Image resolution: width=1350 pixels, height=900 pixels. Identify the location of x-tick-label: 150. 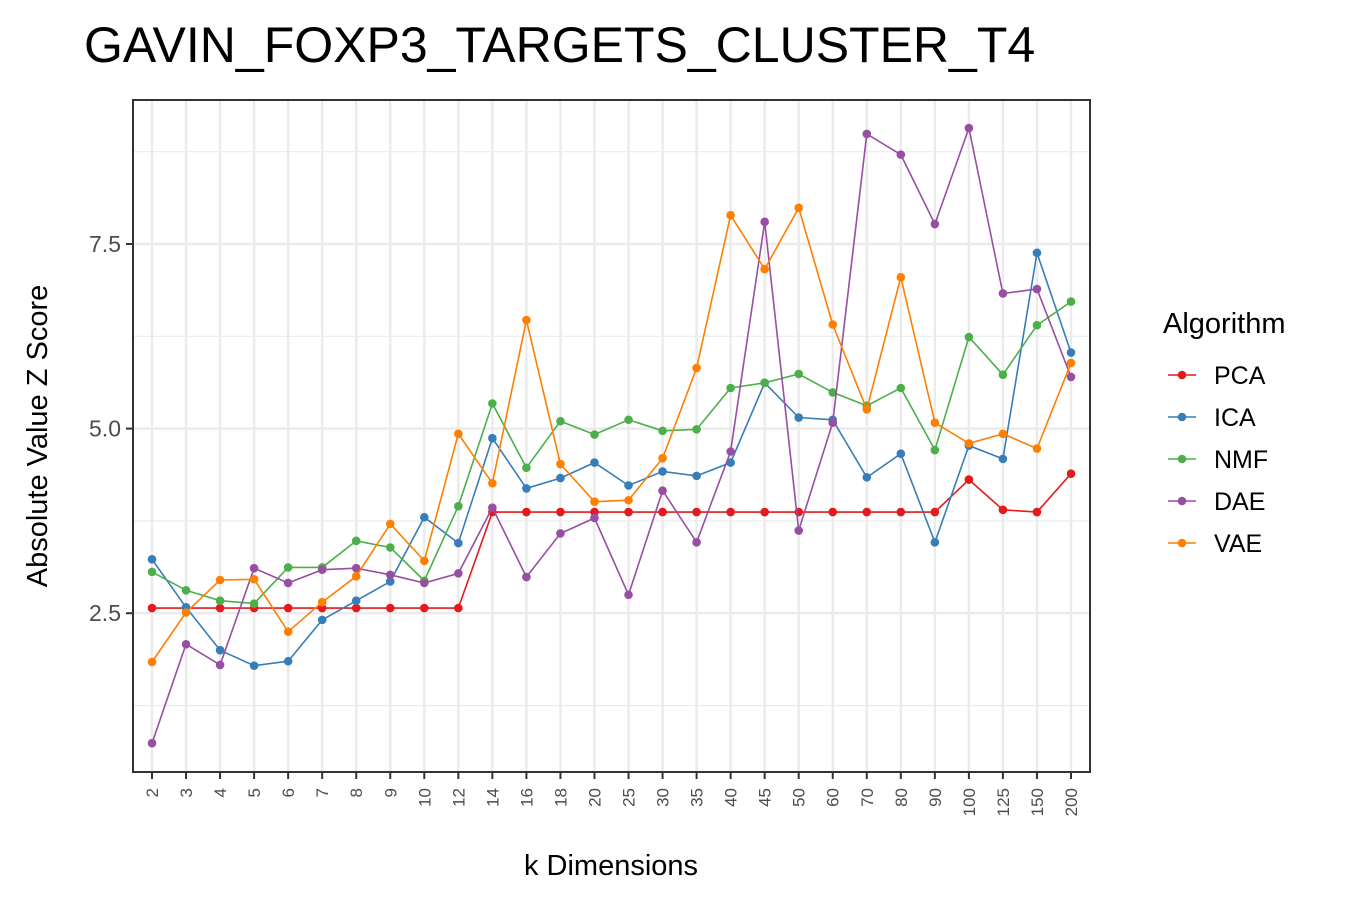
(1037, 802).